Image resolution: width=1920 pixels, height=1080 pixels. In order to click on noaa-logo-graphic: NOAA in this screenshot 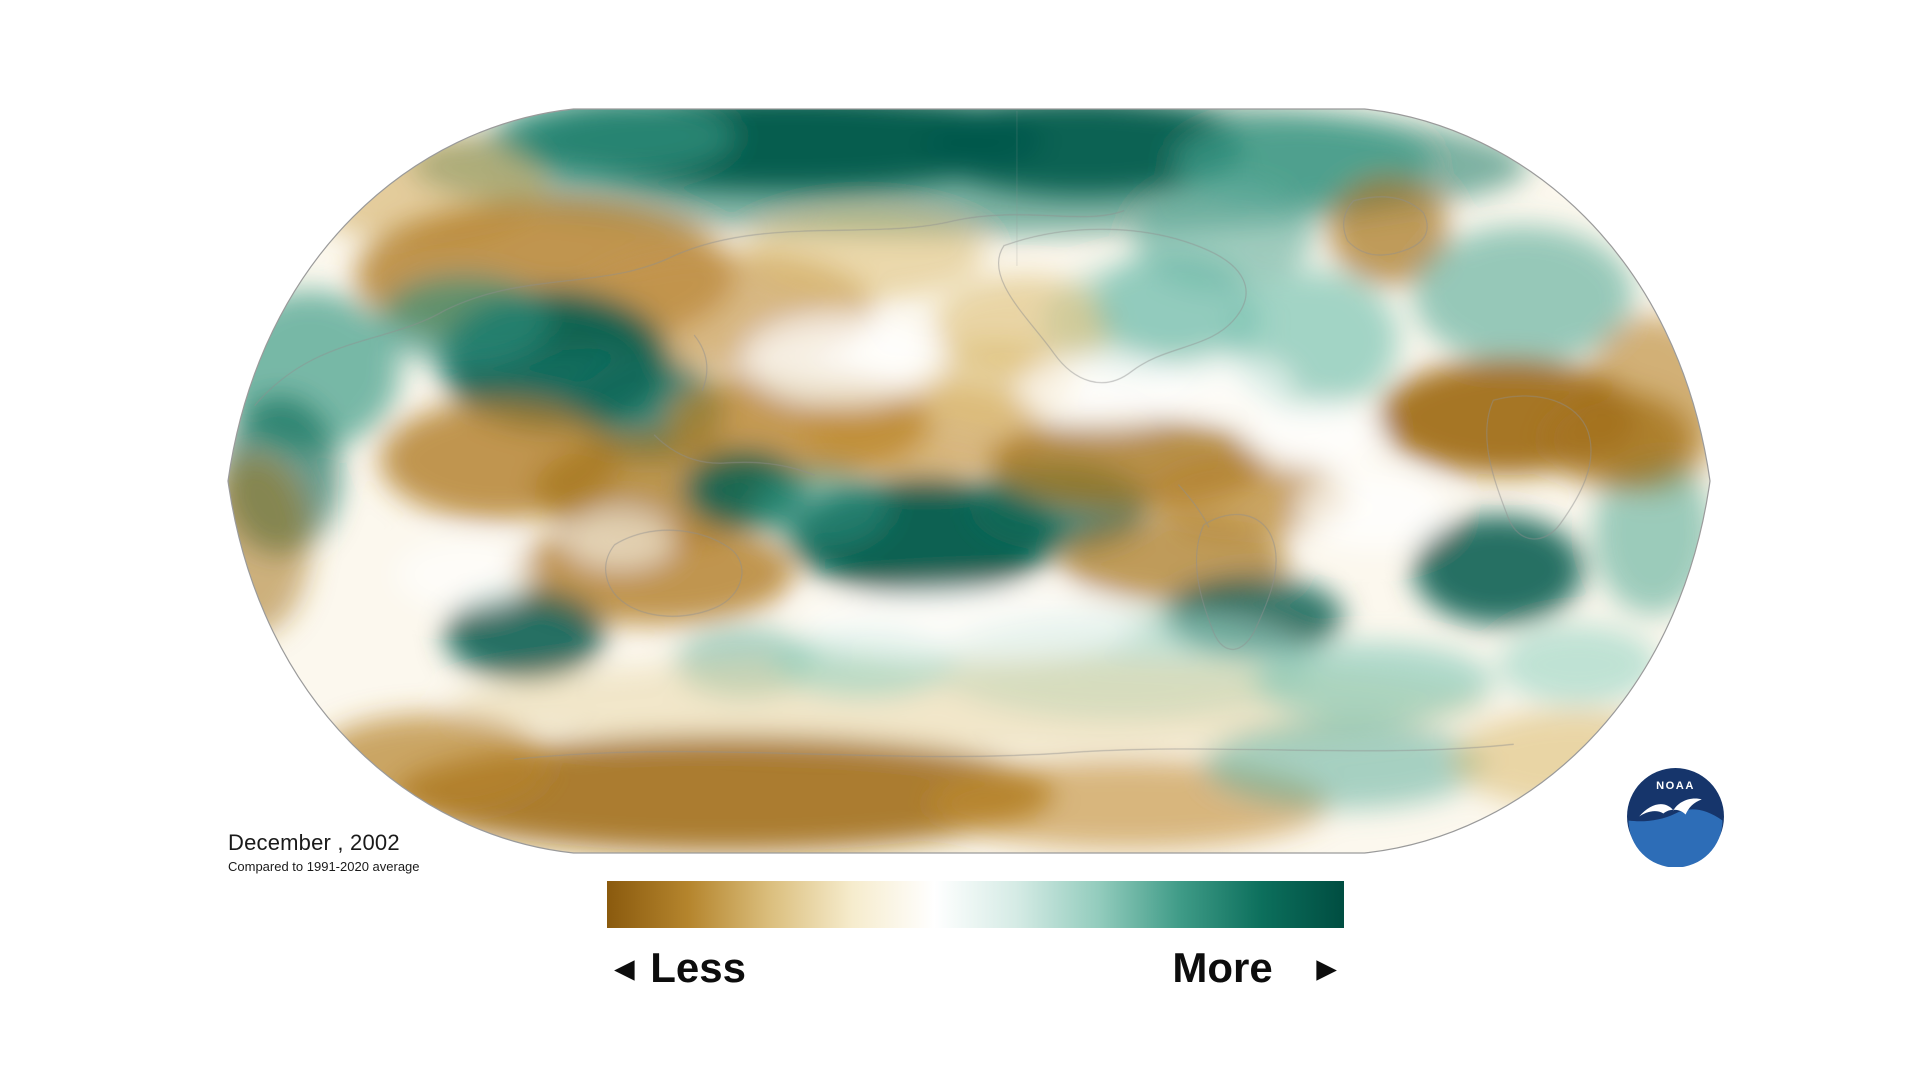, I will do `click(1675, 817)`.